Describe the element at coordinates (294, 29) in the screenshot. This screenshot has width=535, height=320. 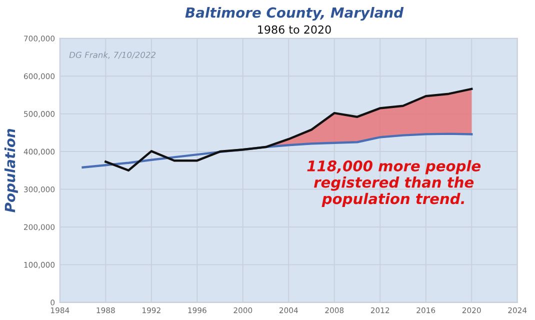
I see `chart-subtitle: 1986 to 2020` at that location.